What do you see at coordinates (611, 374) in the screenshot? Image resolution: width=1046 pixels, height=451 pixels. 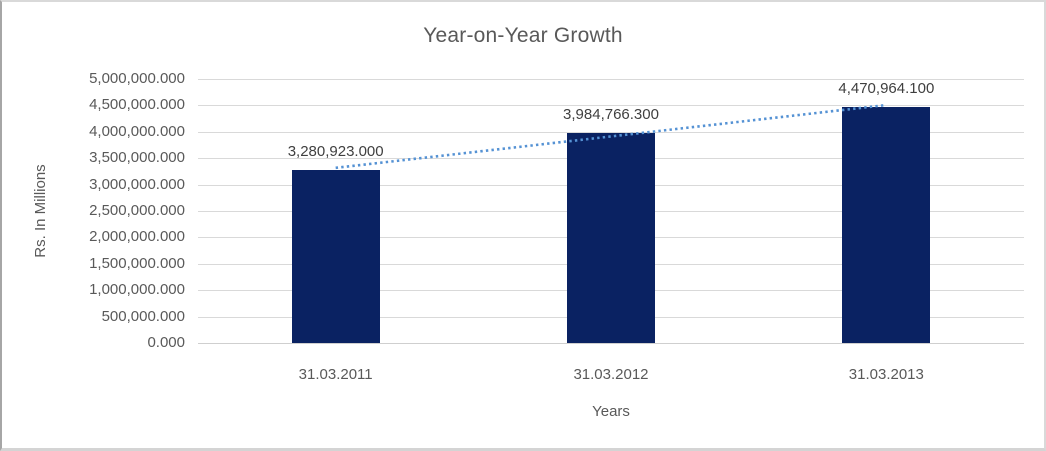 I see `x-tick-label: 31.03.2012` at bounding box center [611, 374].